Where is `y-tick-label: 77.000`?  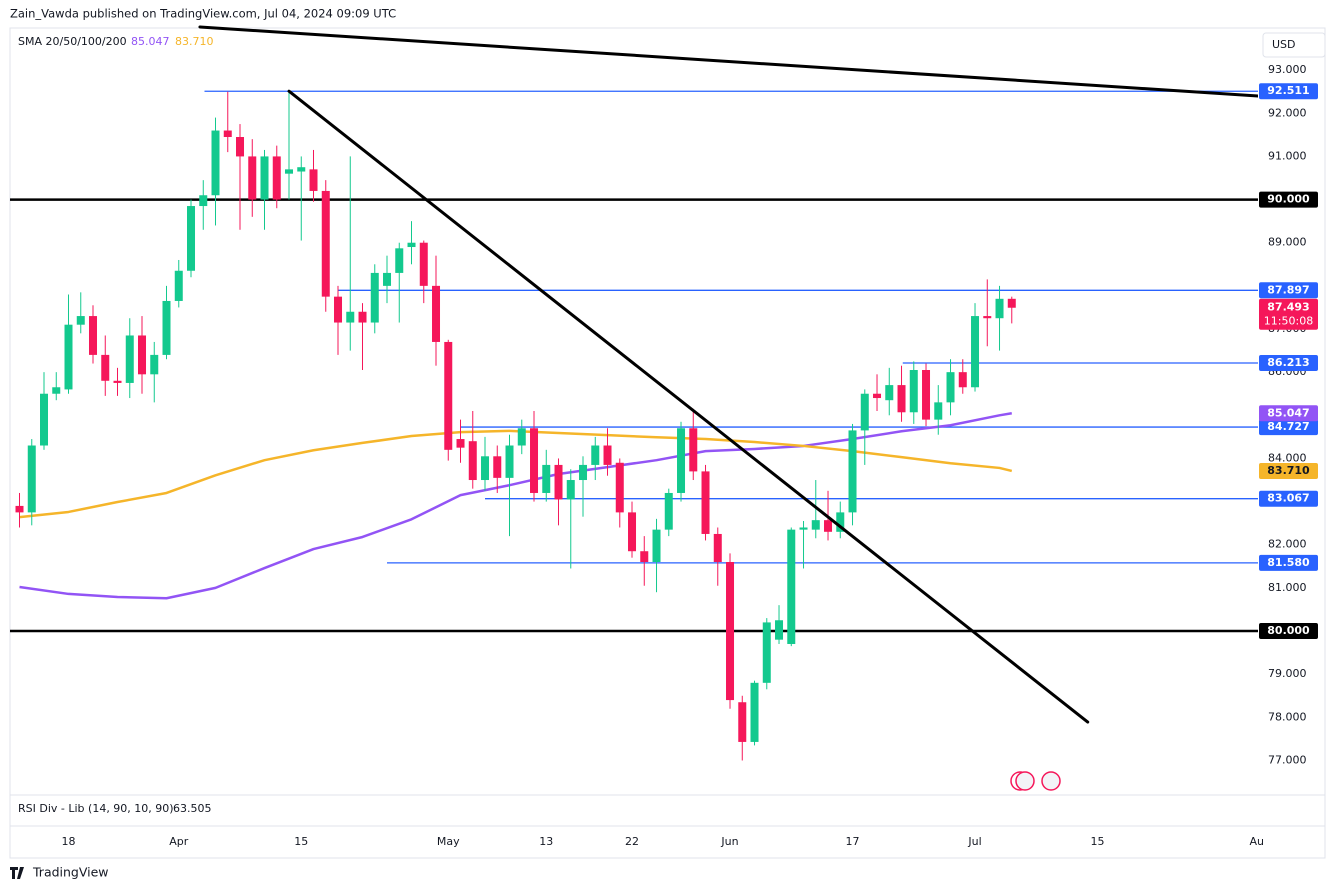
y-tick-label: 77.000 is located at coordinates (1287, 759).